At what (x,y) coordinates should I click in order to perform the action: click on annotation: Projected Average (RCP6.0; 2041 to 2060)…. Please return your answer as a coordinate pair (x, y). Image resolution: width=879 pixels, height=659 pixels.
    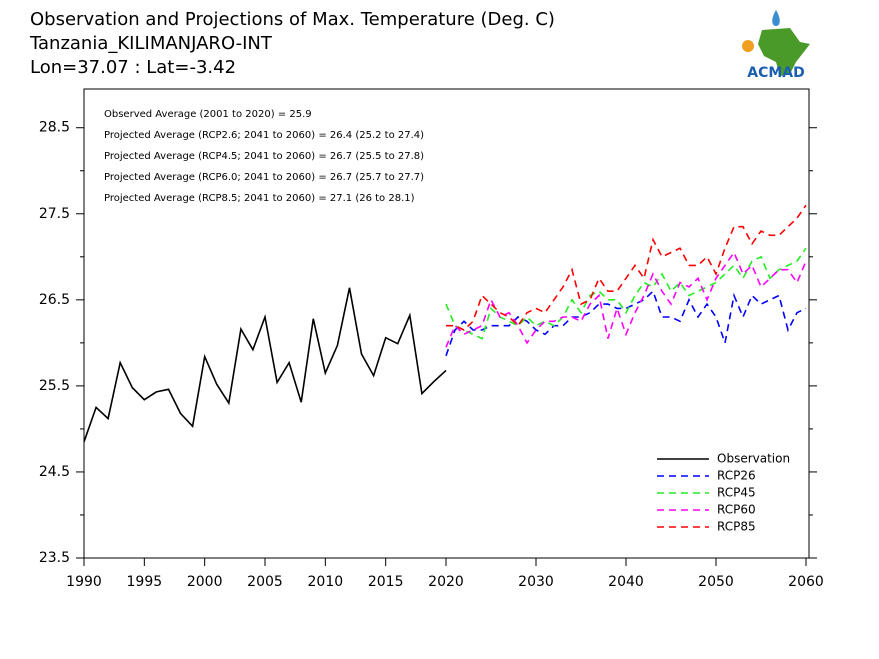
    Looking at the image, I should click on (264, 177).